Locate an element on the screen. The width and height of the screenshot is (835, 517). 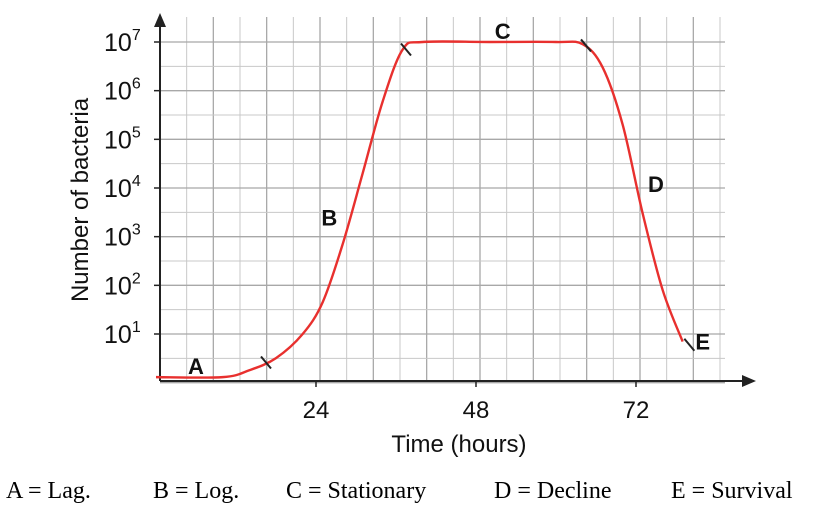
phase-label-c: C is located at coordinates (503, 31).